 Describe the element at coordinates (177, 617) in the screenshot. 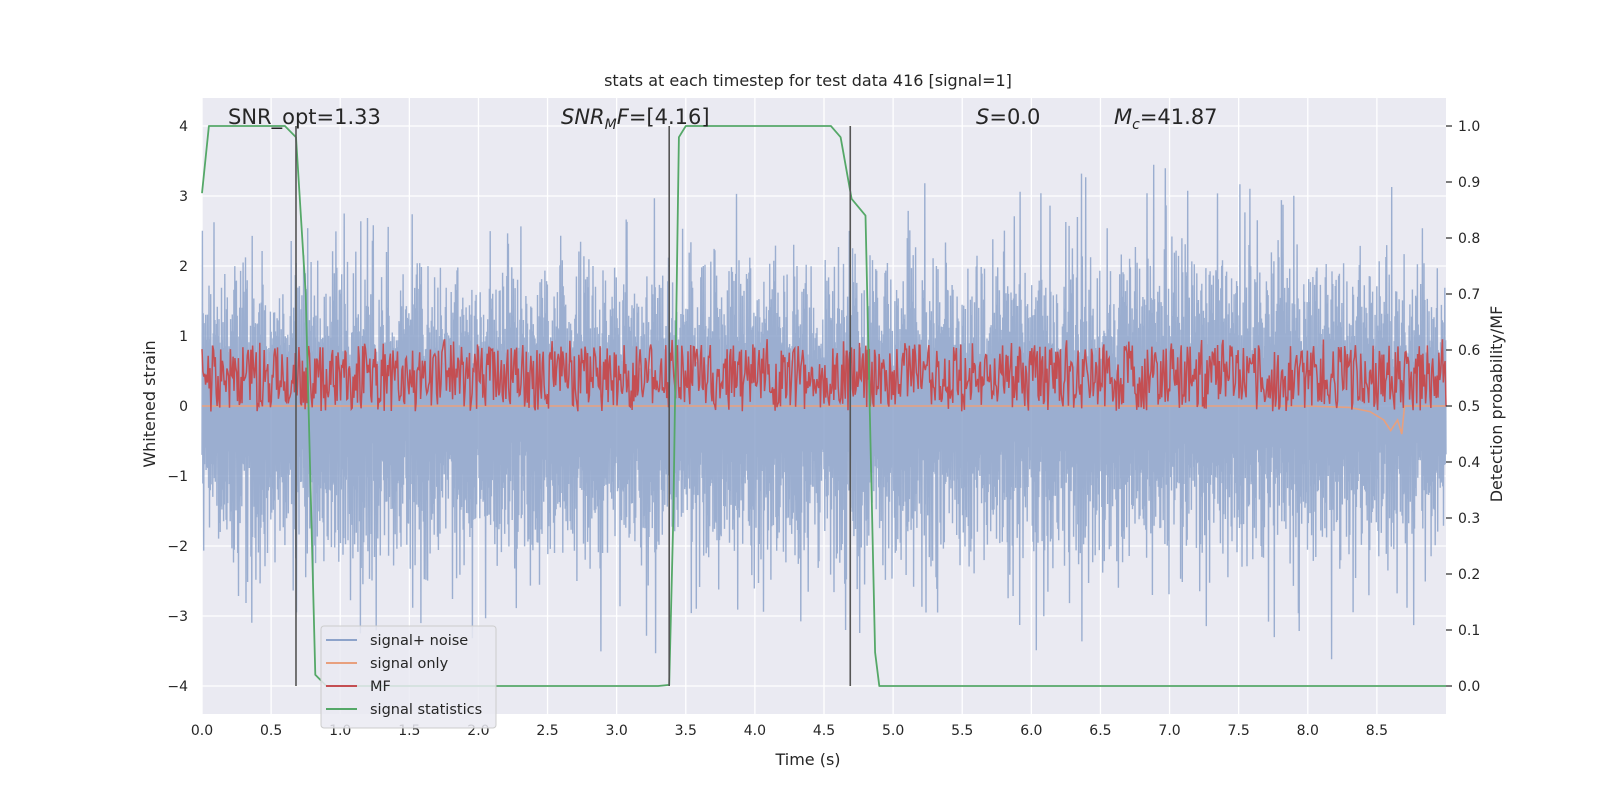

I see `y-left-tick-label: −3` at that location.